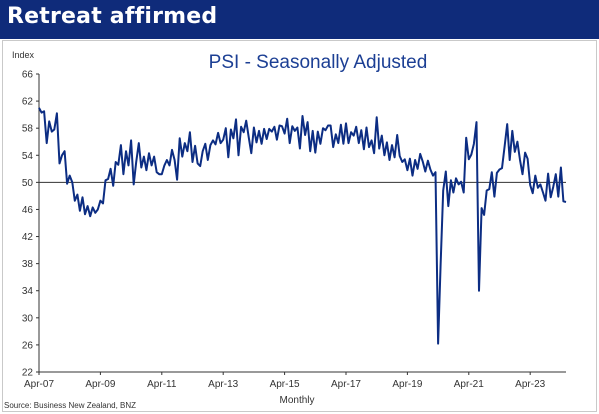  What do you see at coordinates (28, 210) in the screenshot?
I see `y-tick-label: 46` at bounding box center [28, 210].